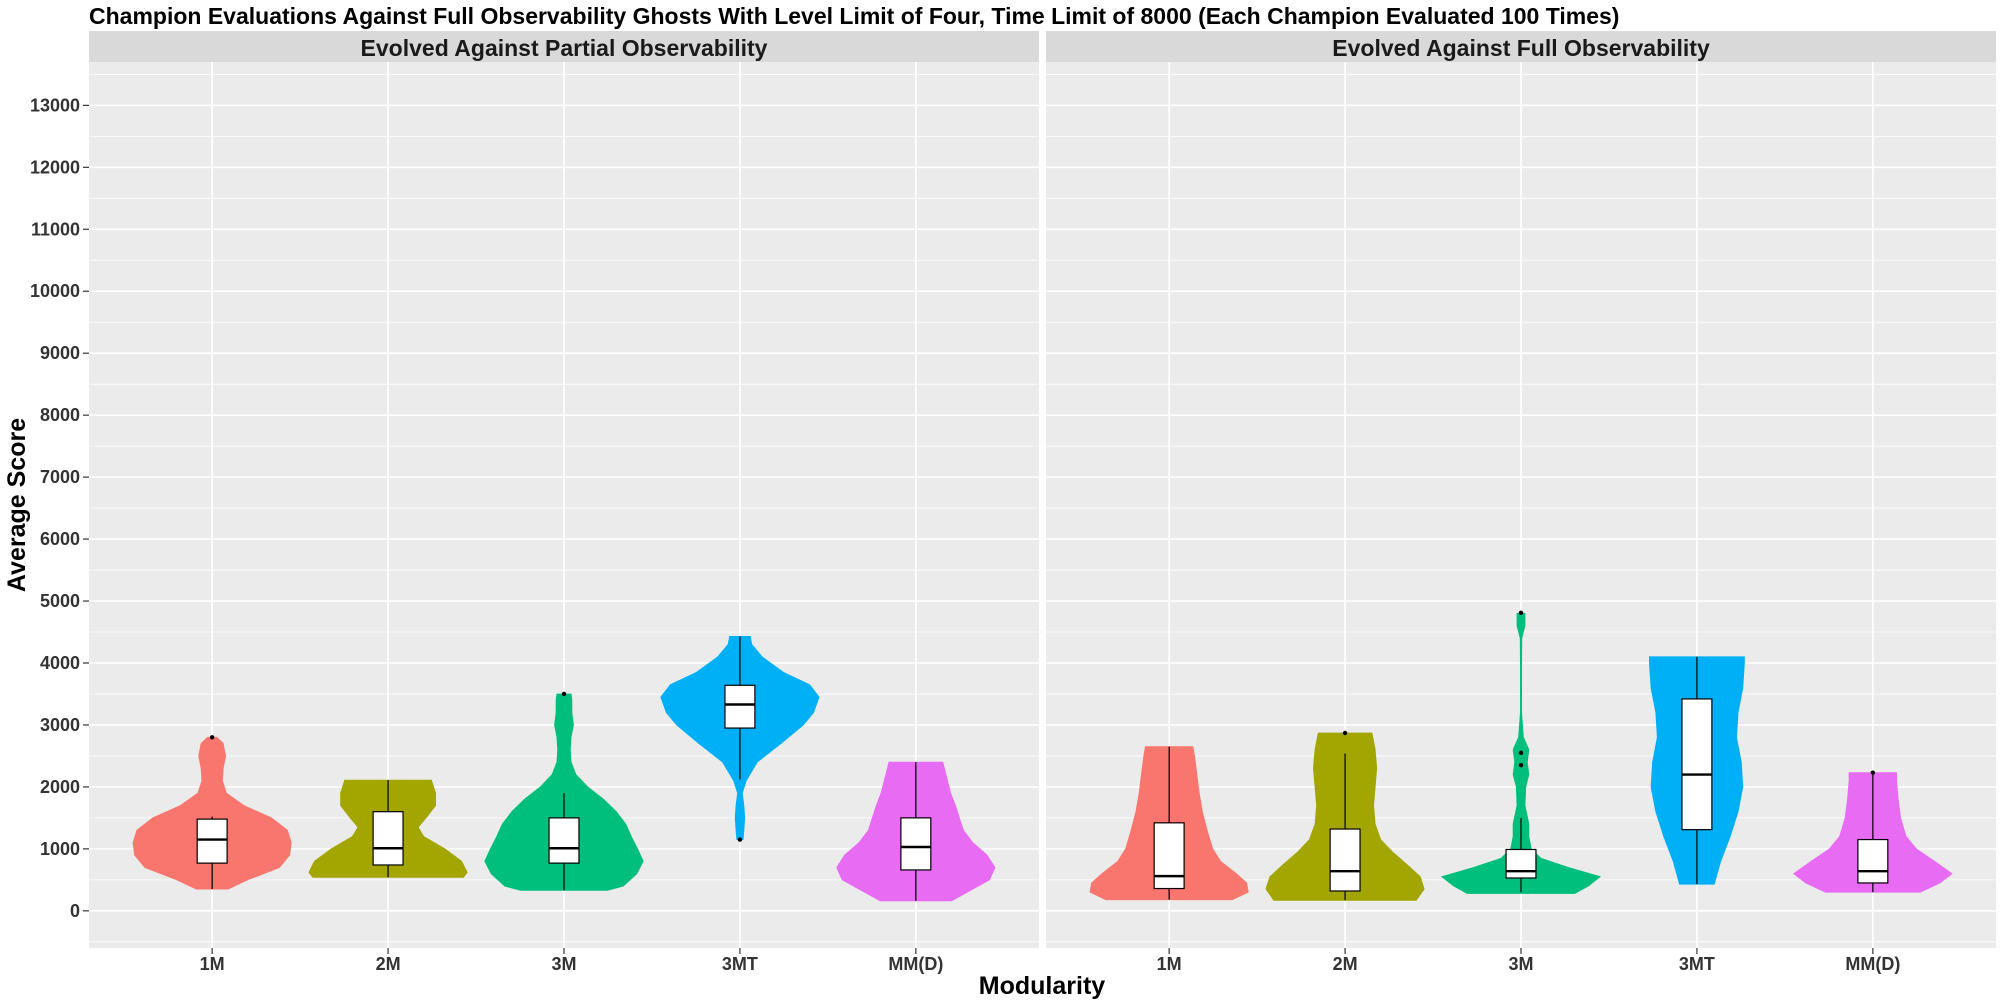  I want to click on y-tick-label: 9000, so click(60, 353).